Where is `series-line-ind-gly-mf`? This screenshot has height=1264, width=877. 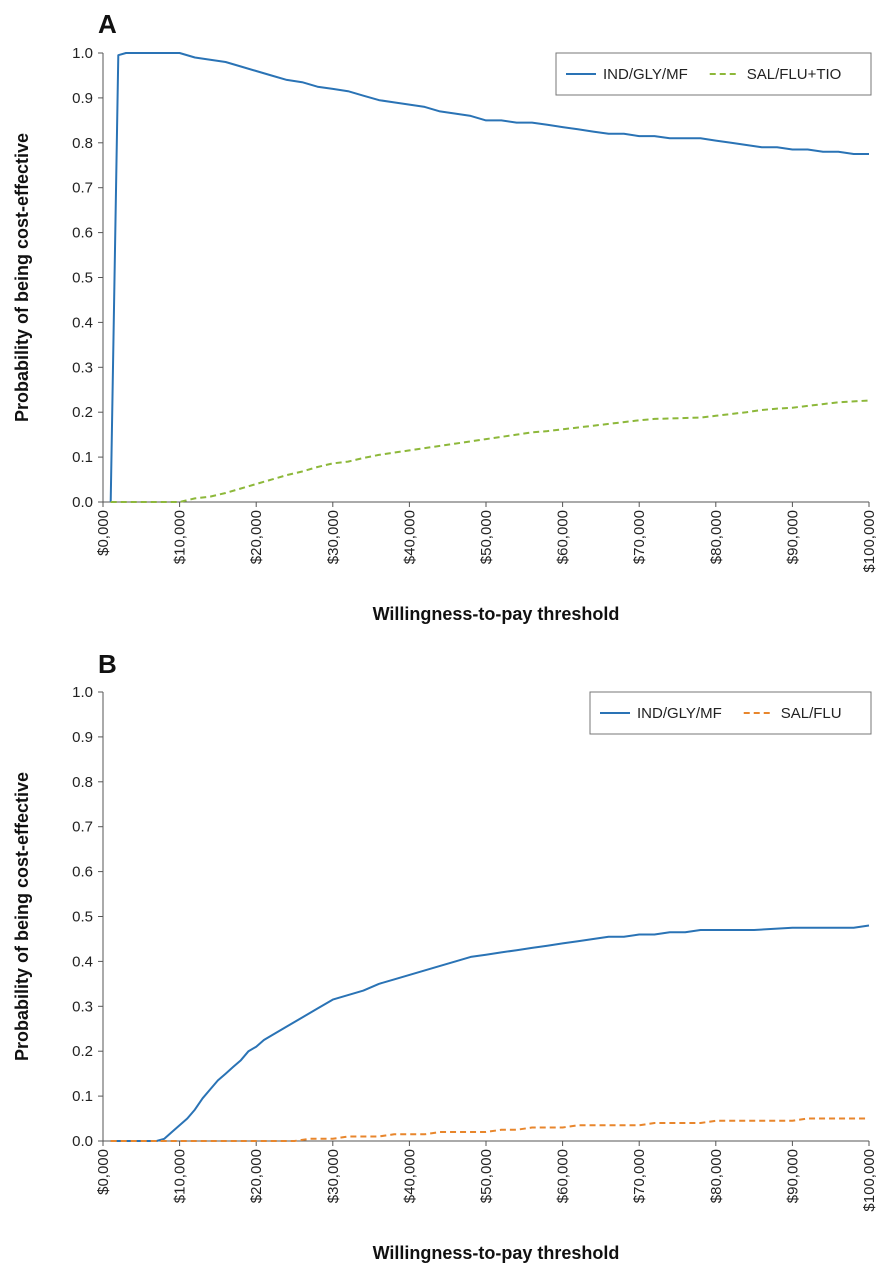
series-line-ind-gly-mf is located at coordinates (490, 1033).